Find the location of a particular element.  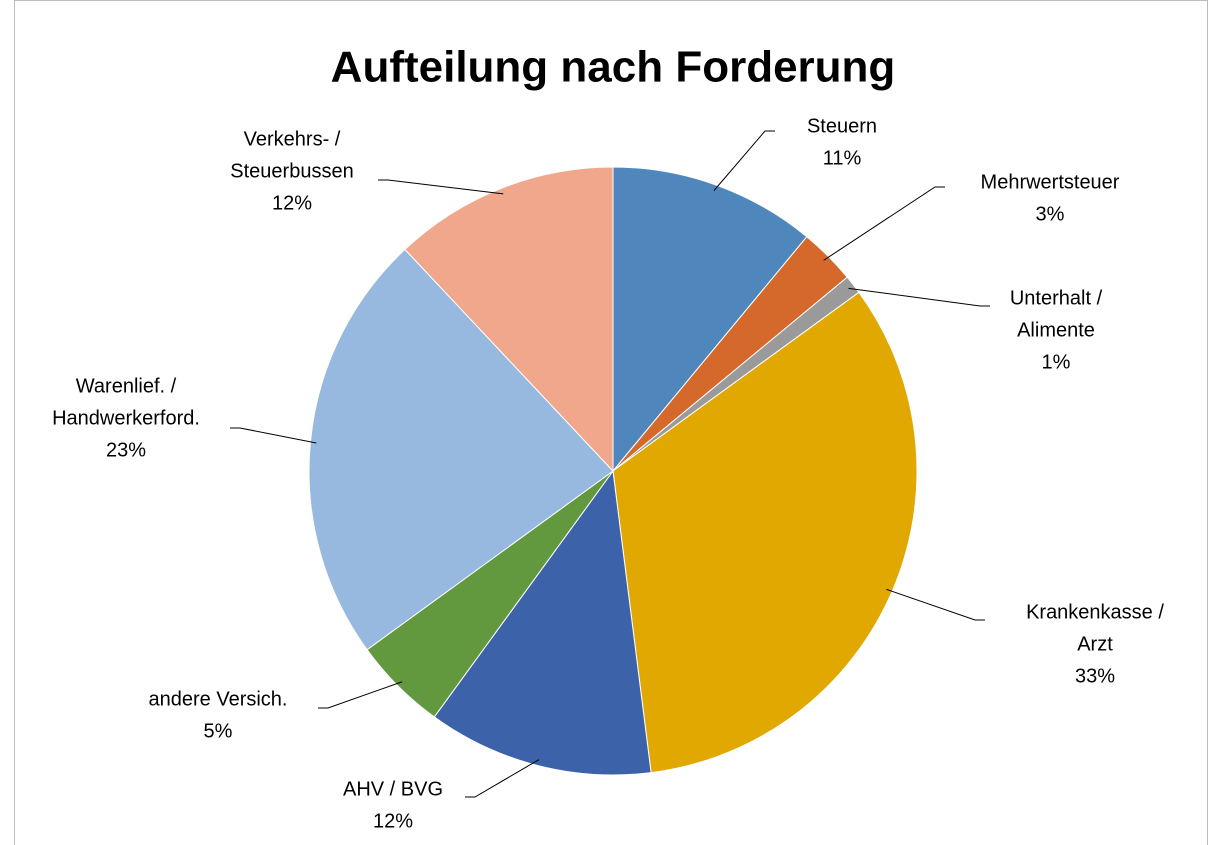

slice-value-label: 1% is located at coordinates (1056, 362).